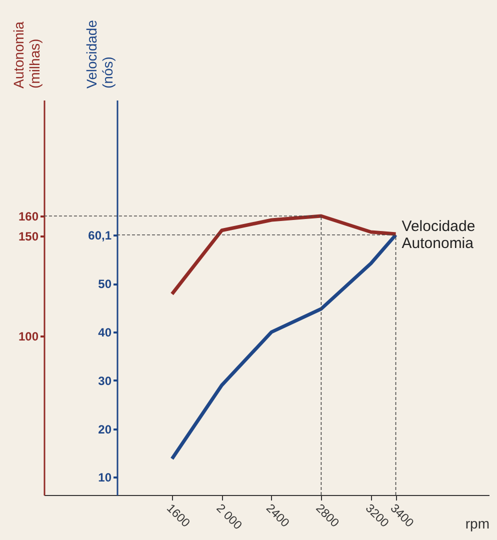 The image size is (497, 540). Describe the element at coordinates (105, 477) in the screenshot. I see `y-tick-label: 10` at that location.